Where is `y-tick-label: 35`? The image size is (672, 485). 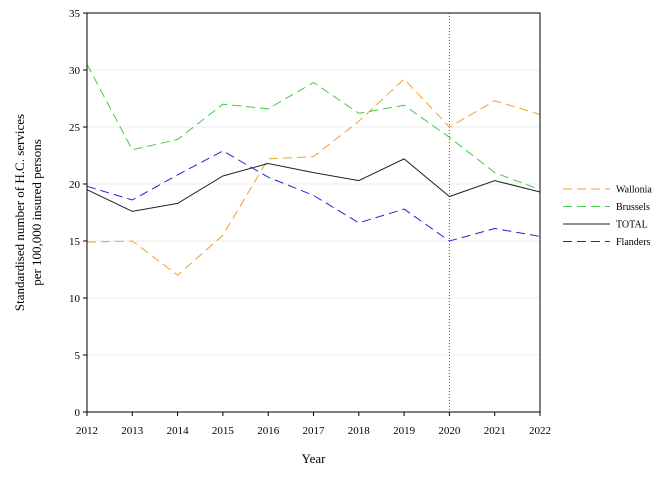 y-tick-label: 35 is located at coordinates (75, 14).